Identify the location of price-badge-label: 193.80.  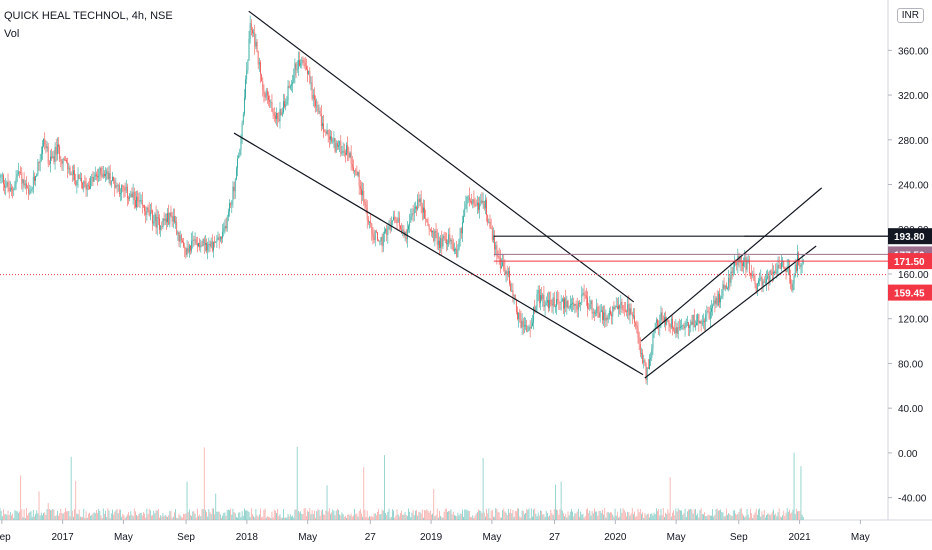
(909, 237).